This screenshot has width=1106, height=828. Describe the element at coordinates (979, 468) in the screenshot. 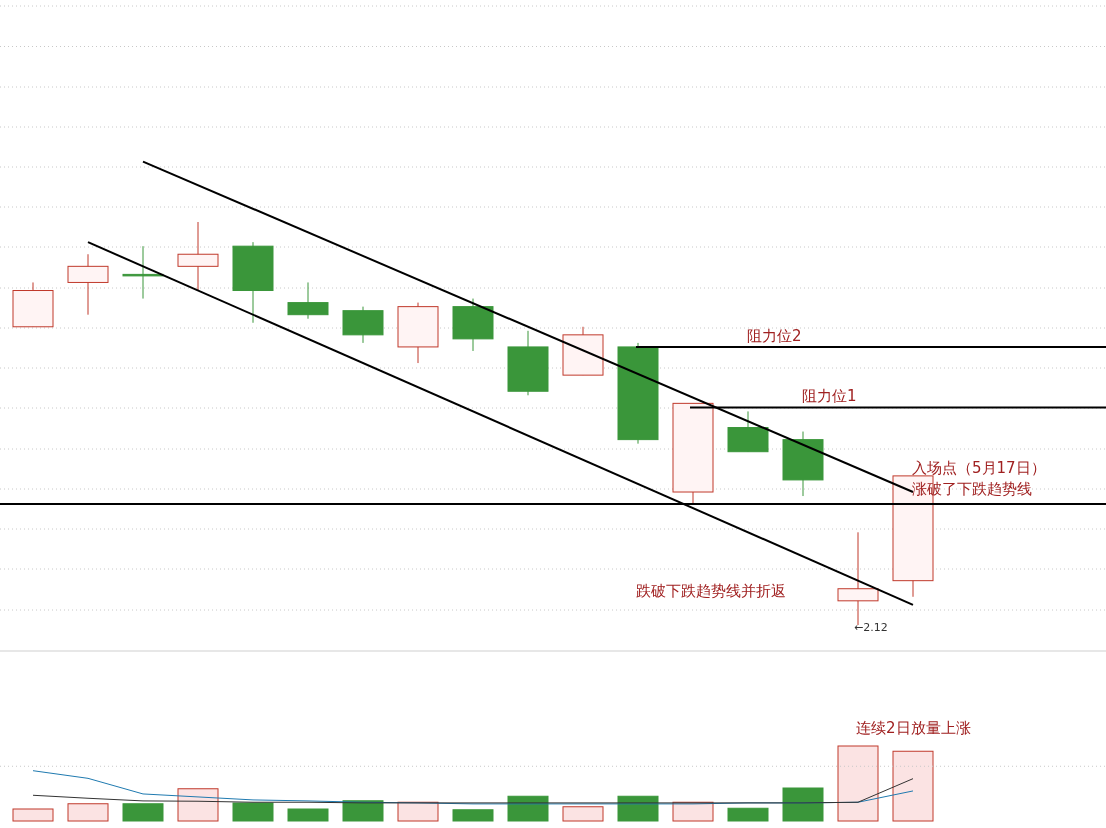

I see `annotation: 入场点（5月17日）` at that location.